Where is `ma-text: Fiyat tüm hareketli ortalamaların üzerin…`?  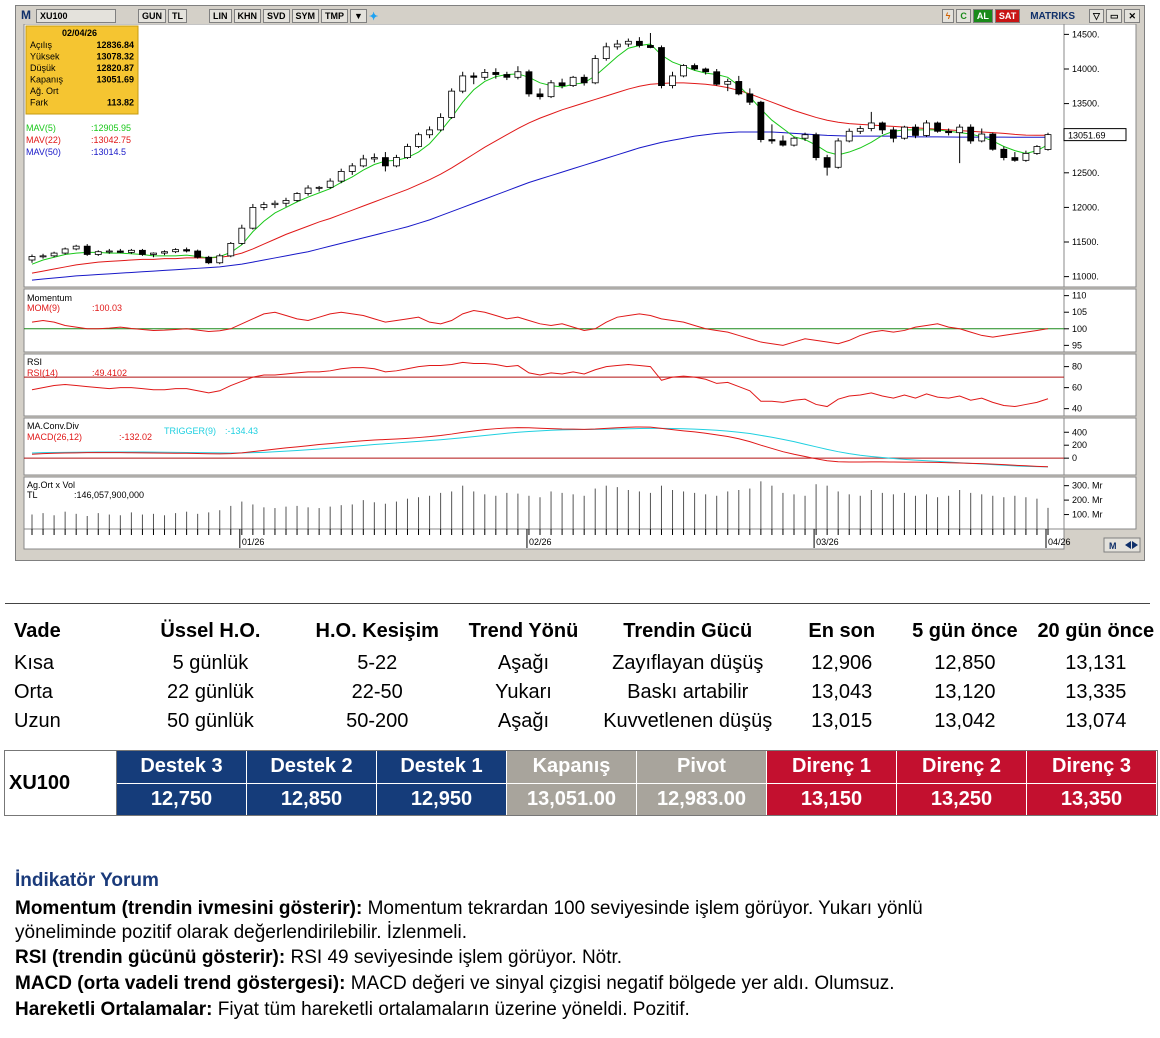 ma-text: Fiyat tüm hareketli ortalamaların üzerin… is located at coordinates (451, 1009).